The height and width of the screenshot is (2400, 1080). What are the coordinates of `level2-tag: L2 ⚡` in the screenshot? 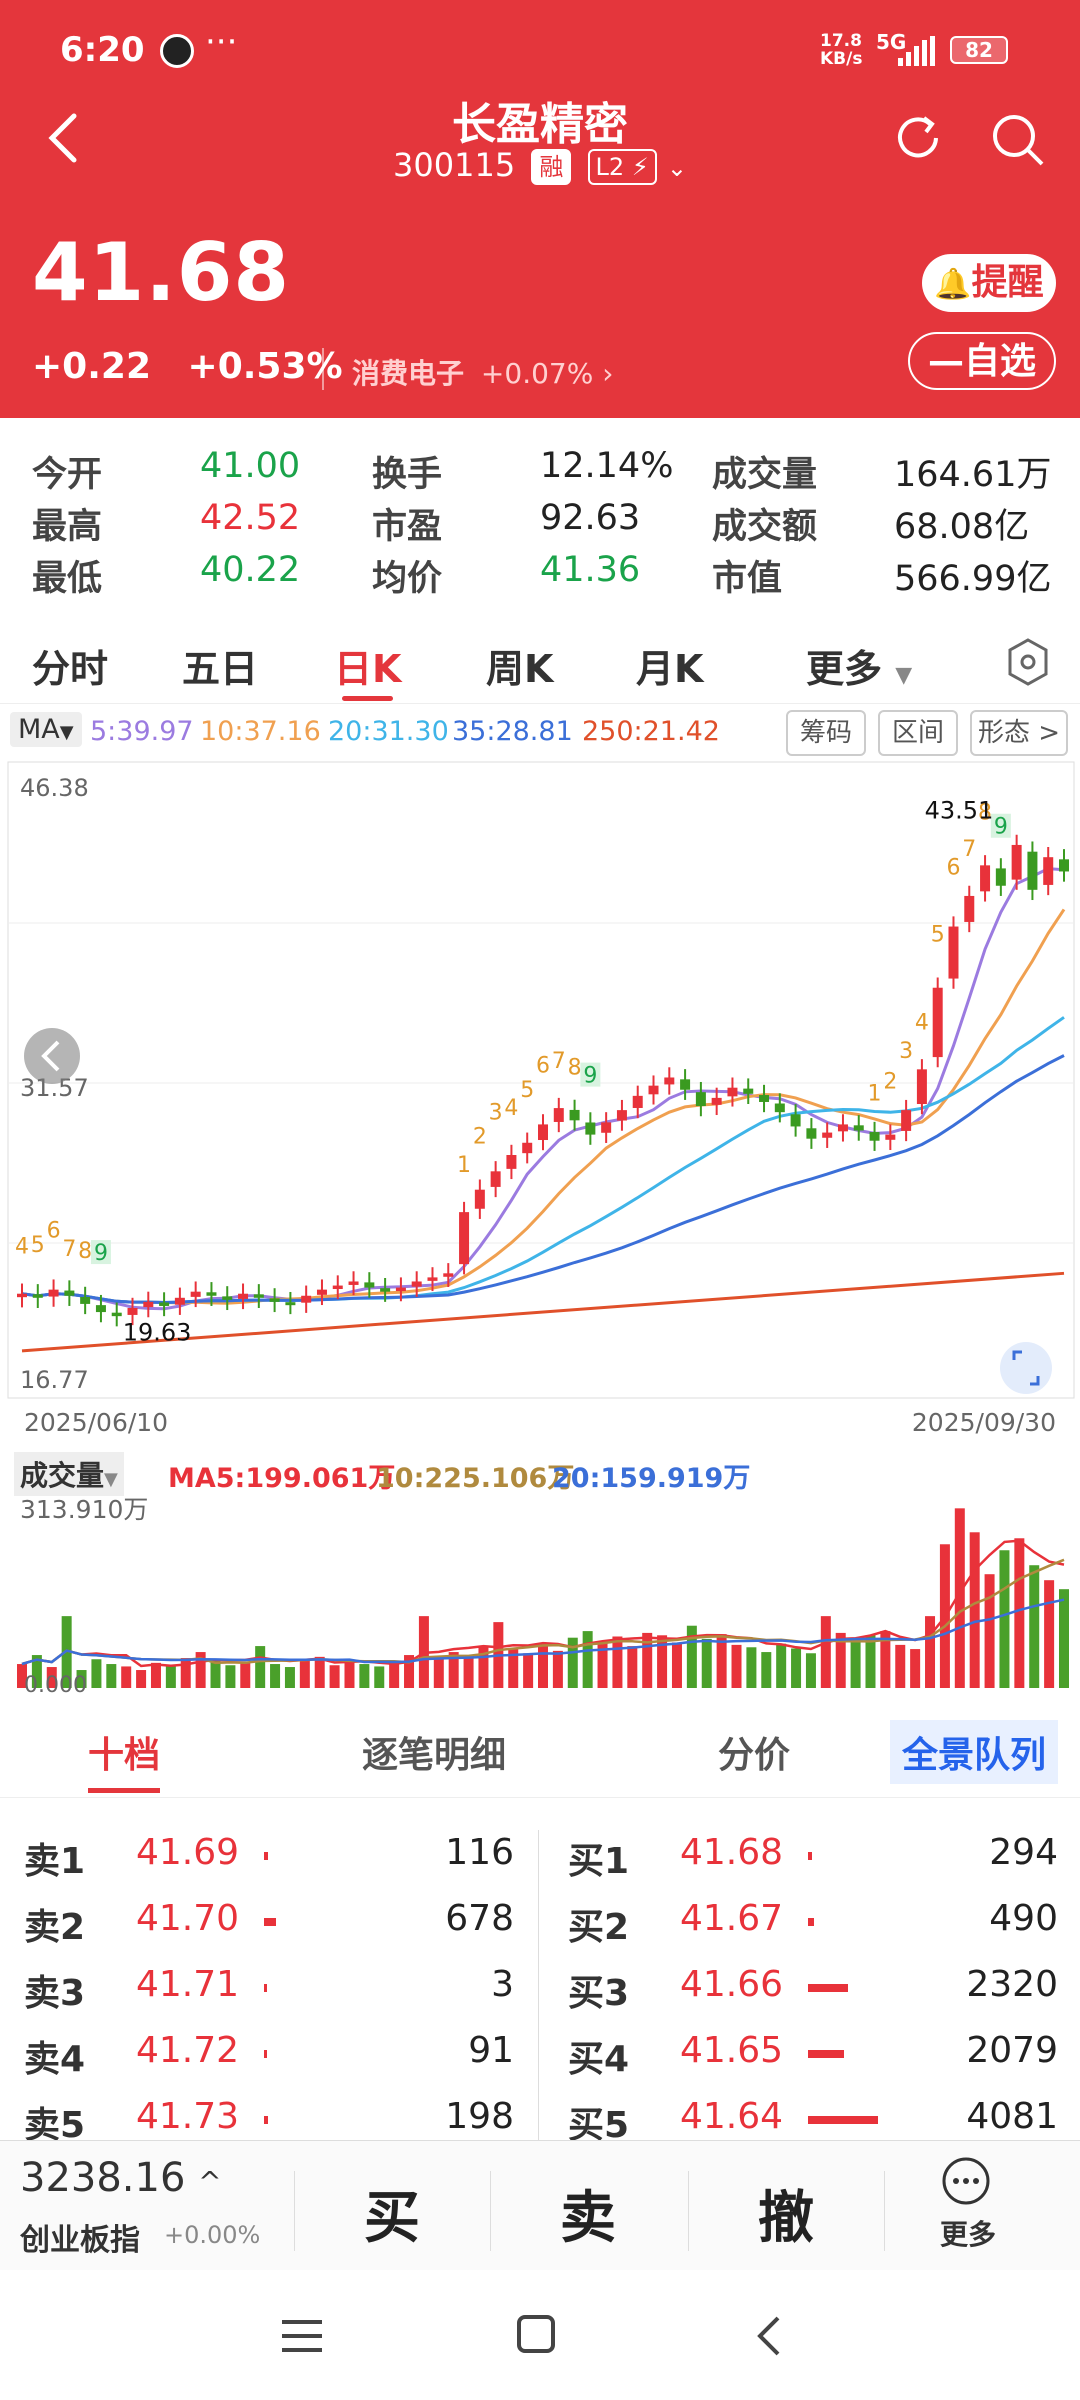 It's located at (622, 167).